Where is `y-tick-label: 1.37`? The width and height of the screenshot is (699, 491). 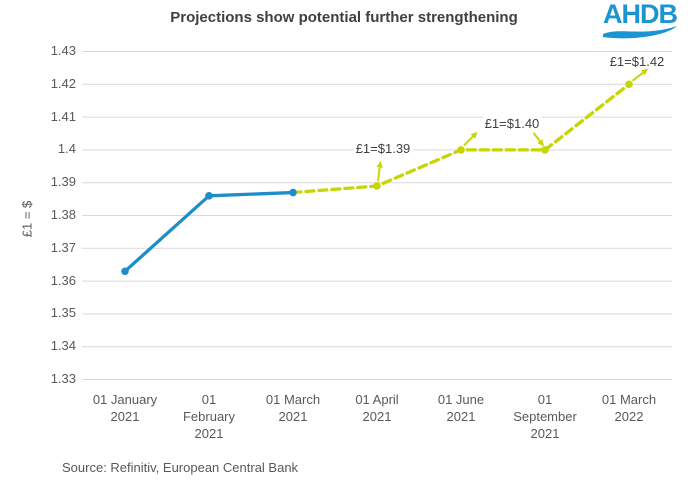
y-tick-label: 1.37 is located at coordinates (63, 247).